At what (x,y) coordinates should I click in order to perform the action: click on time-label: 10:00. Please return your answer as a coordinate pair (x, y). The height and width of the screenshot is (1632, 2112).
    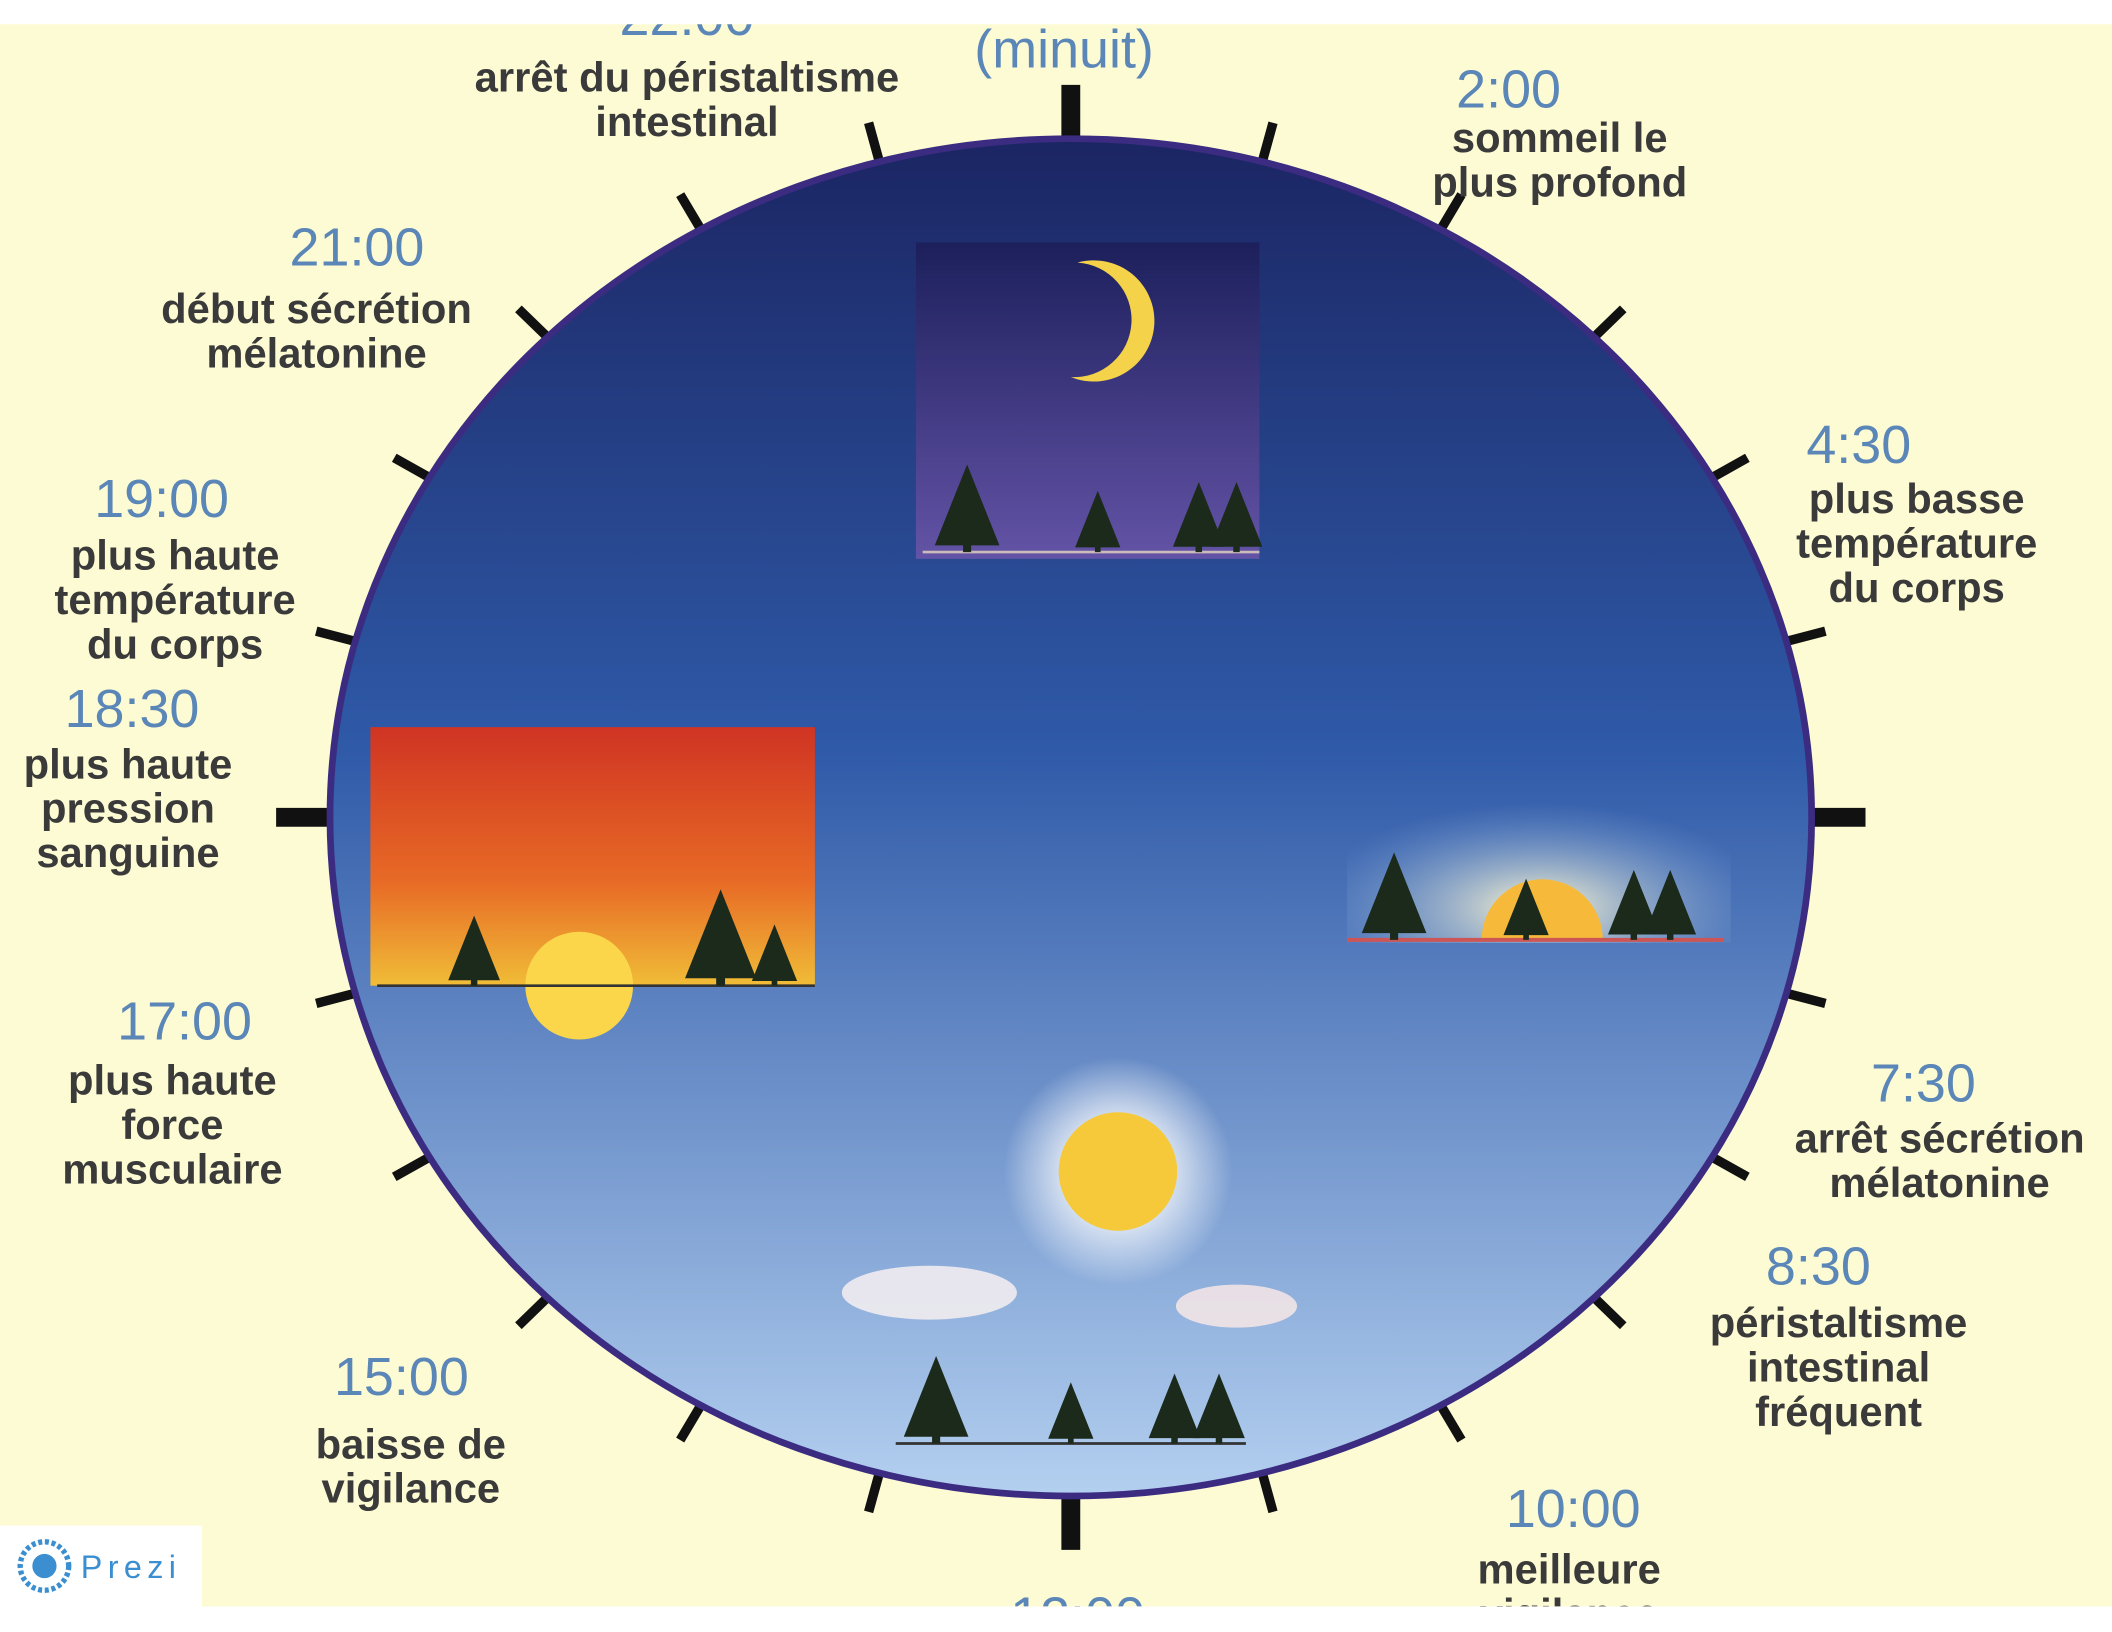
    Looking at the image, I should click on (1573, 1509).